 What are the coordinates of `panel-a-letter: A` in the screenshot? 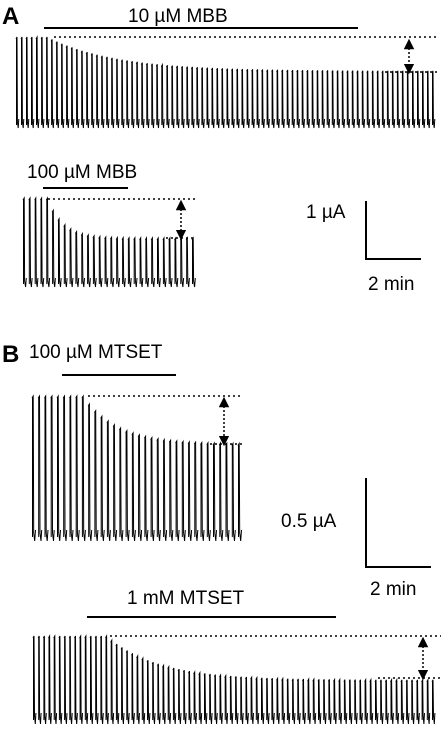 It's located at (10, 16).